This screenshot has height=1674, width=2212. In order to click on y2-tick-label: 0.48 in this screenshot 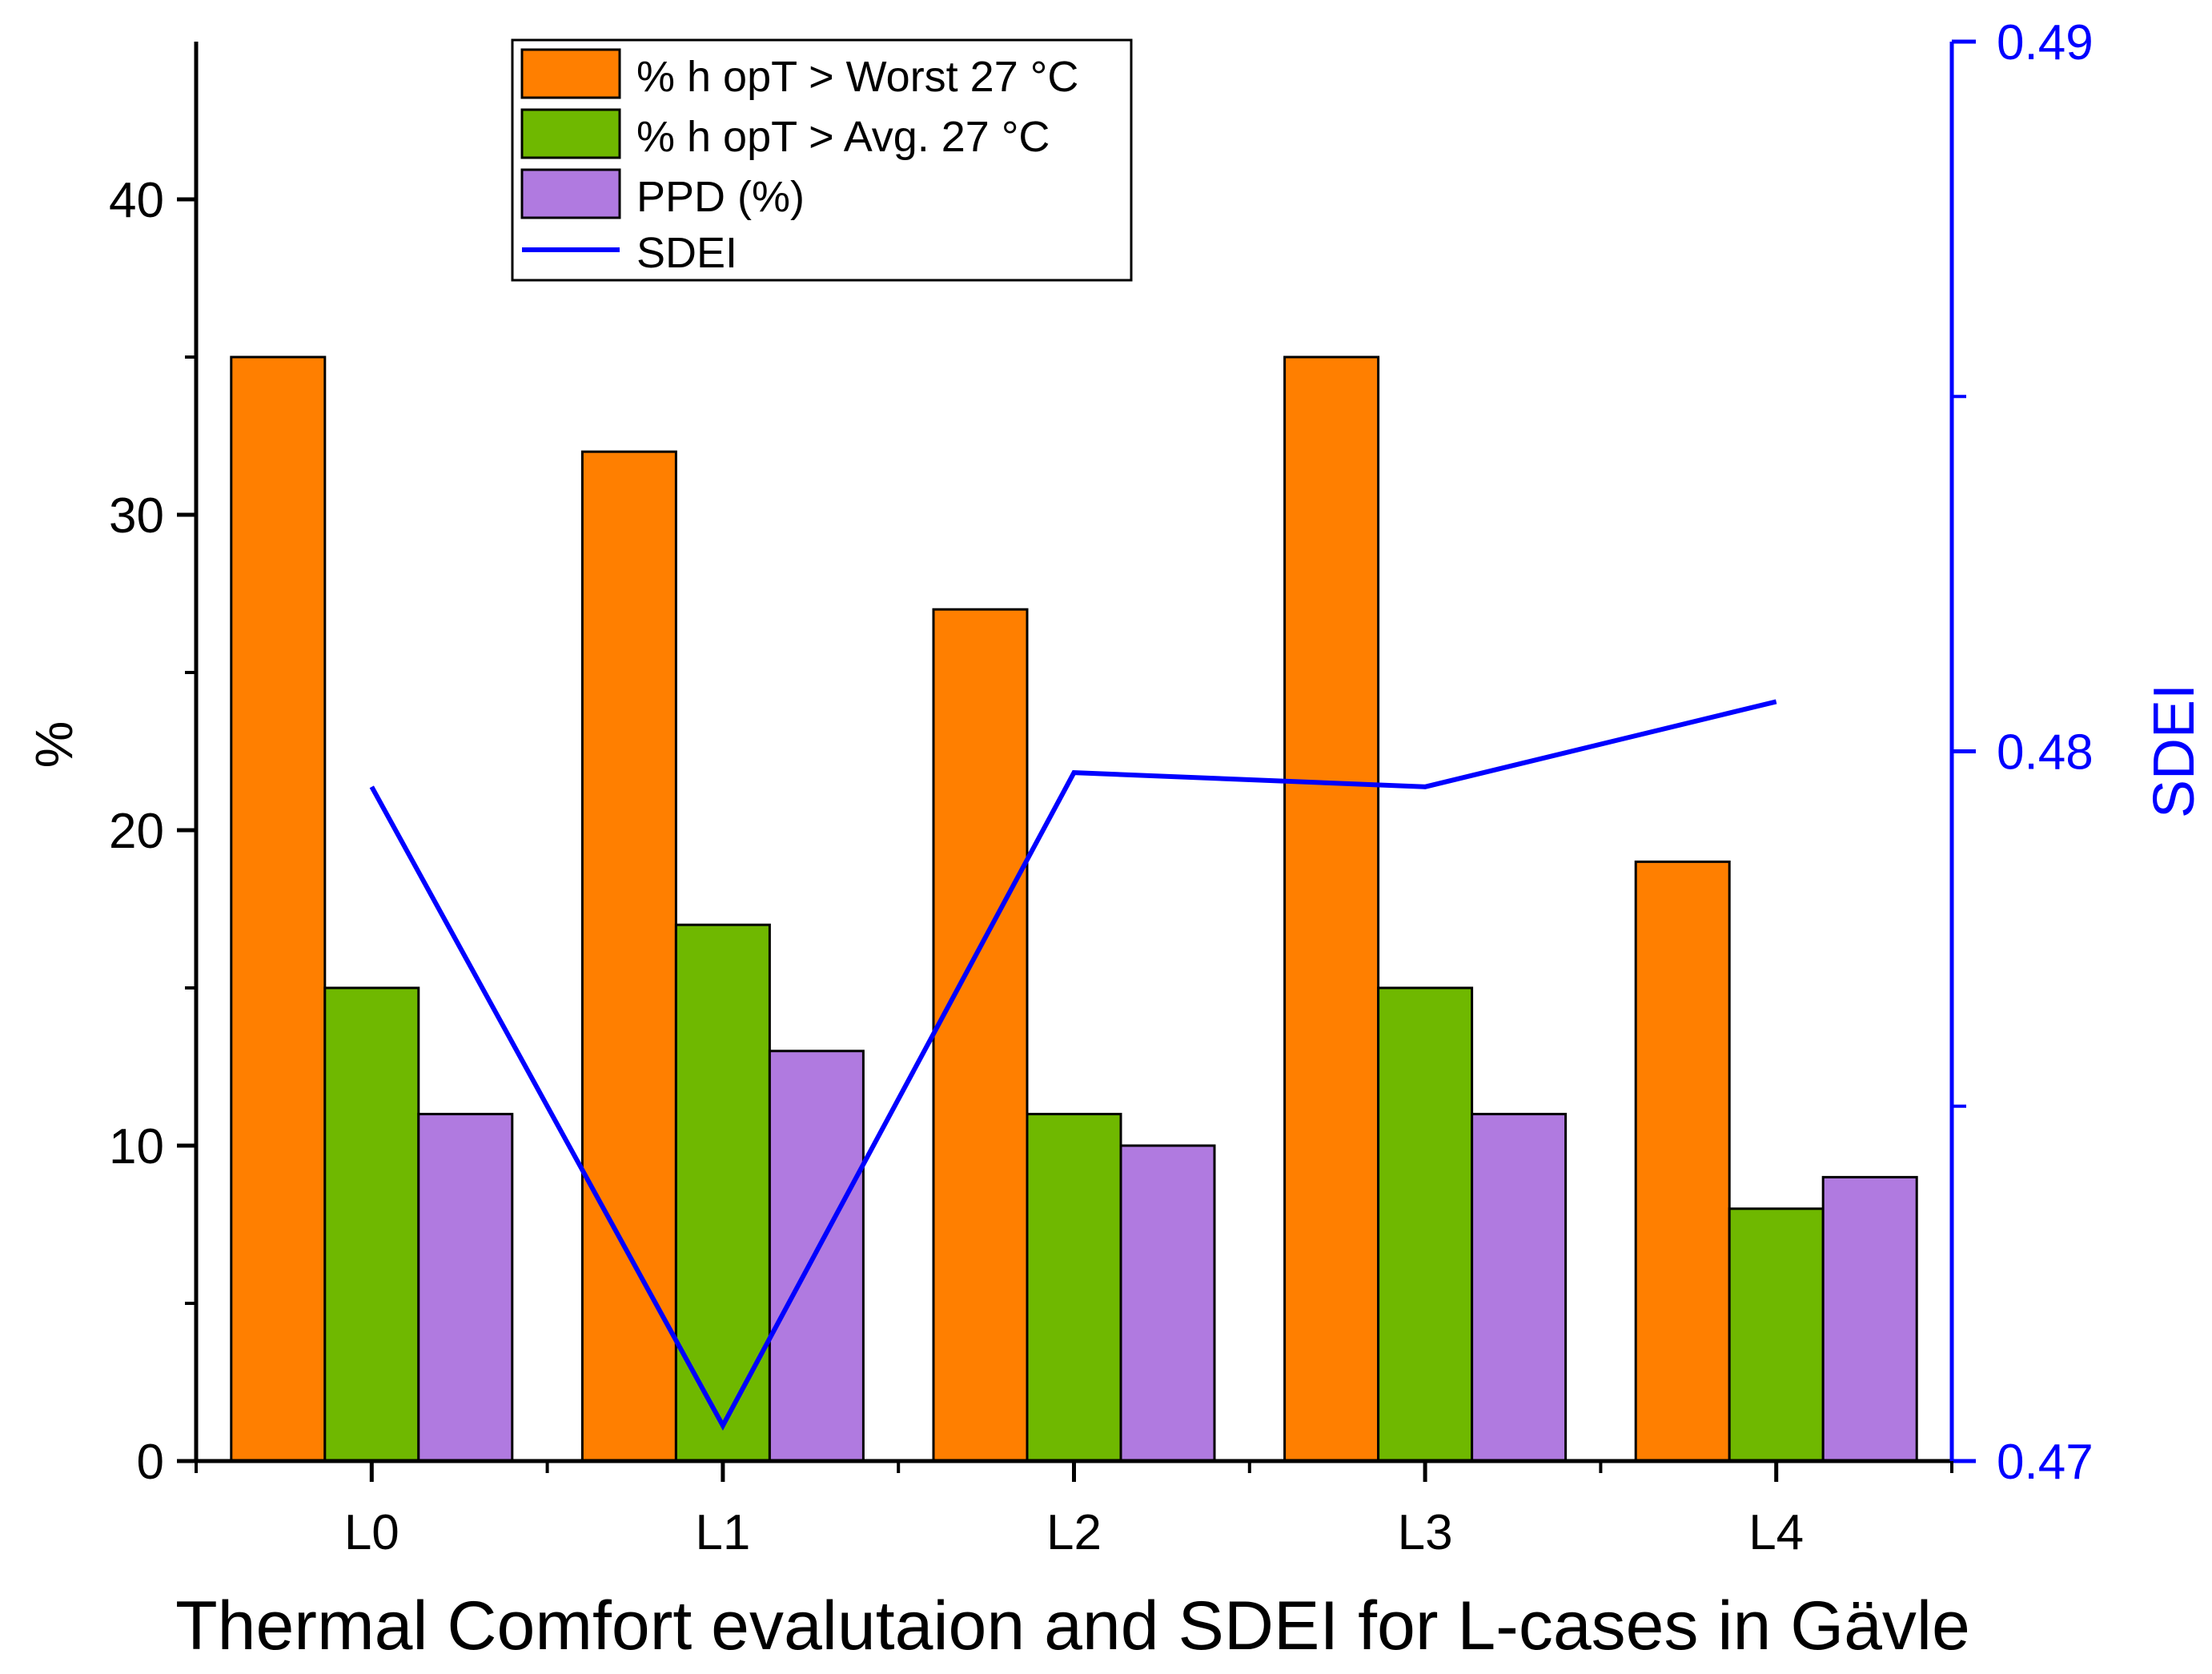, I will do `click(2046, 753)`.